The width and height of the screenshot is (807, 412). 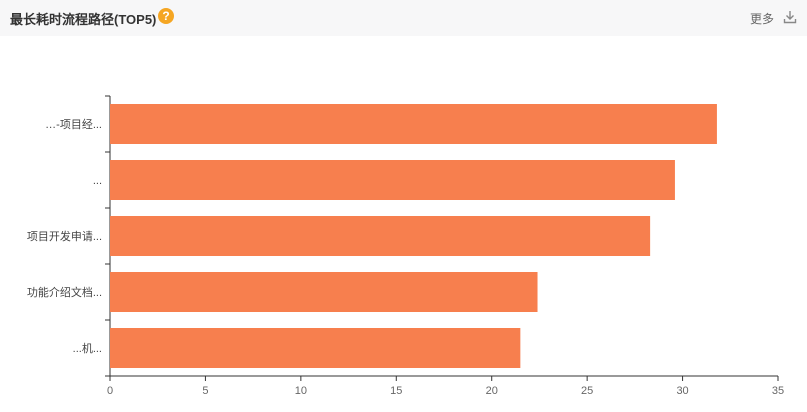 What do you see at coordinates (83, 19) in the screenshot?
I see `panel-title: 最长耗时流程路径(TOP5)` at bounding box center [83, 19].